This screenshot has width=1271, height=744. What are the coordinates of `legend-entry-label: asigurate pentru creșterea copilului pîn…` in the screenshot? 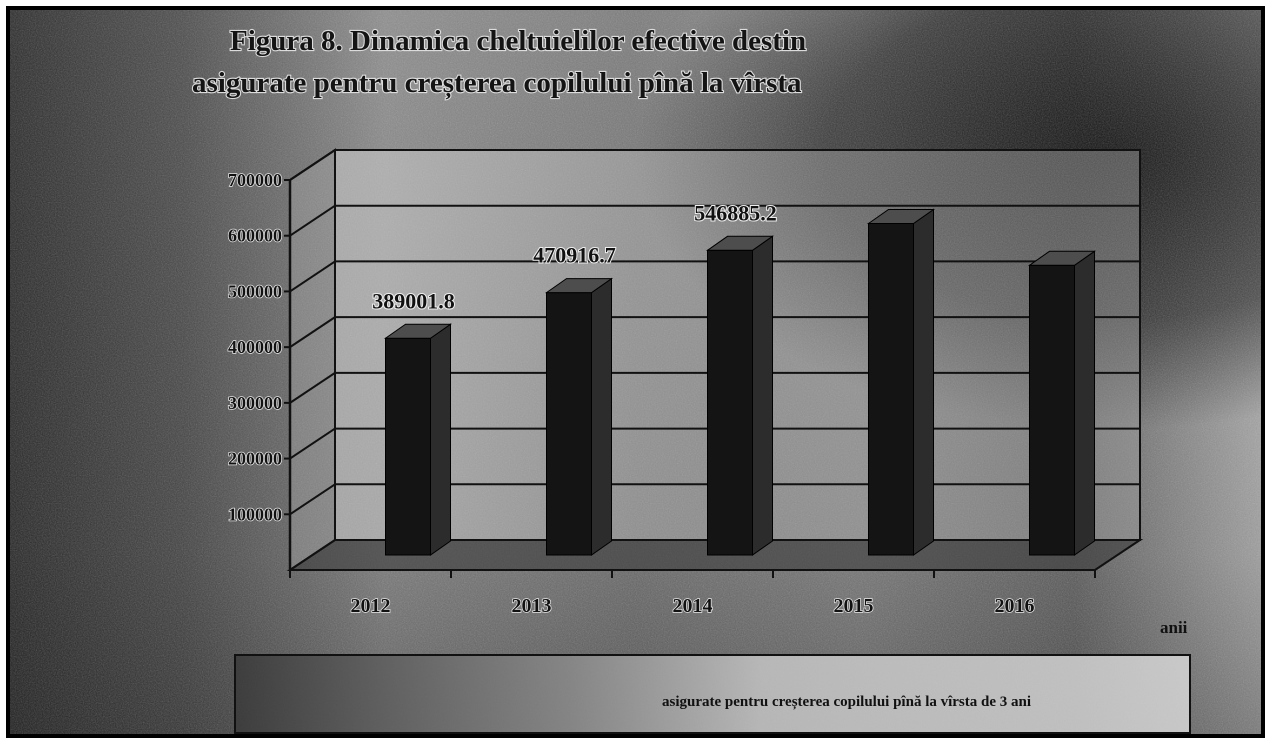 It's located at (846, 702).